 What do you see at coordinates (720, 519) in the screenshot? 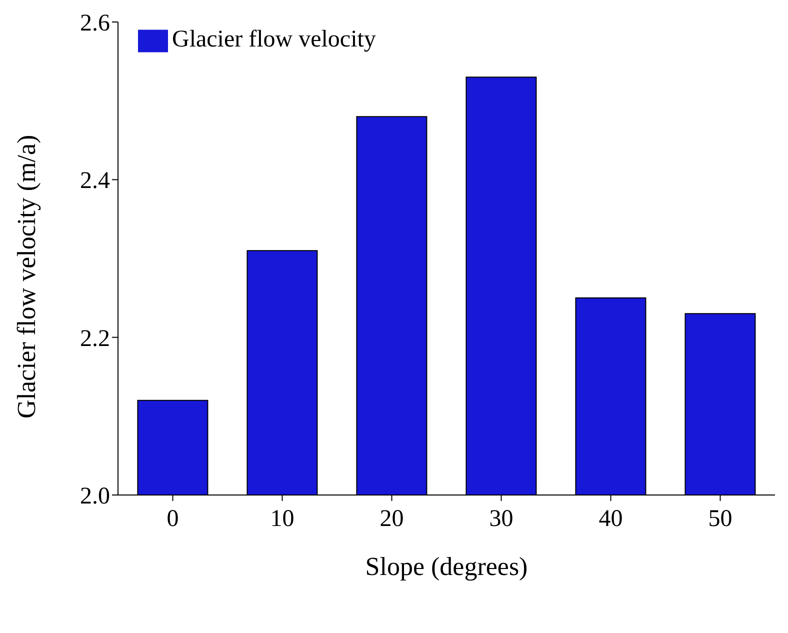
I see `x-tick-label: 50` at bounding box center [720, 519].